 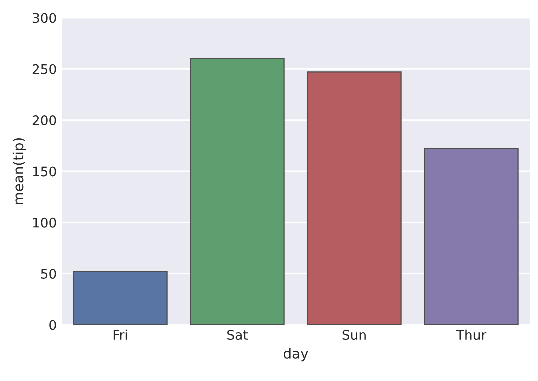 I want to click on y-tick-label: 50, so click(x=48, y=274).